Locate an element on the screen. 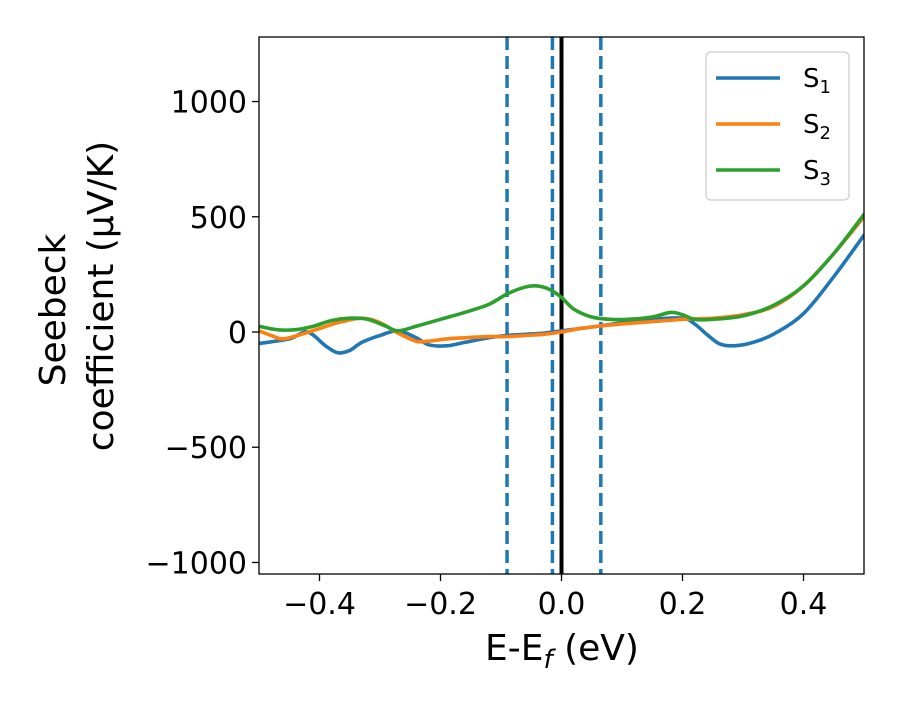  y-axis-ticks: −1000 −500 0 500 1000 is located at coordinates (202, 333).